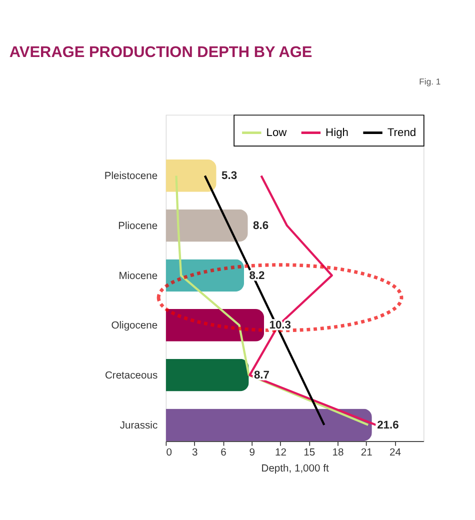 The height and width of the screenshot is (520, 475). What do you see at coordinates (131, 176) in the screenshot?
I see `y-tick-label: Pleistocene` at bounding box center [131, 176].